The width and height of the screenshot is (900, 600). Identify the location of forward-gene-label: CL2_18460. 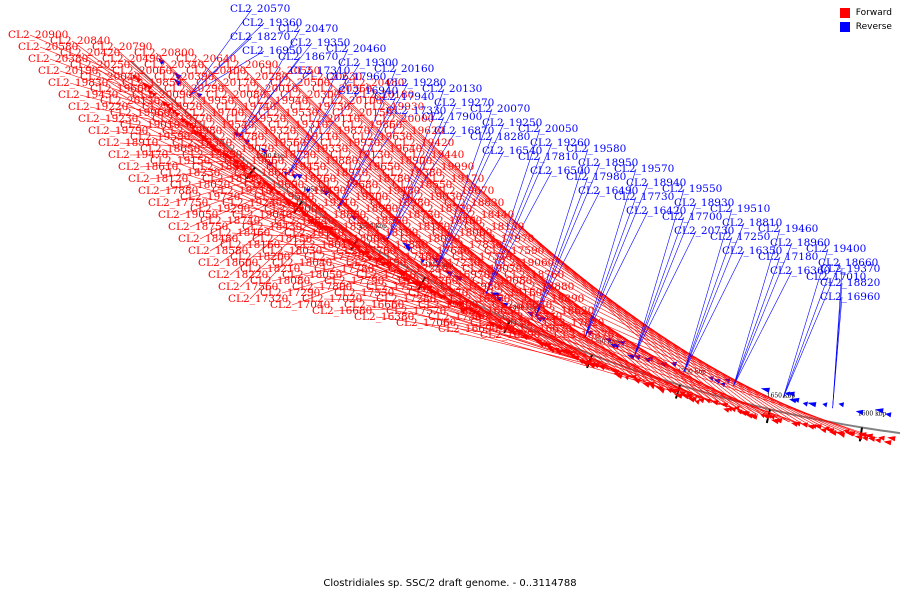
(240, 233).